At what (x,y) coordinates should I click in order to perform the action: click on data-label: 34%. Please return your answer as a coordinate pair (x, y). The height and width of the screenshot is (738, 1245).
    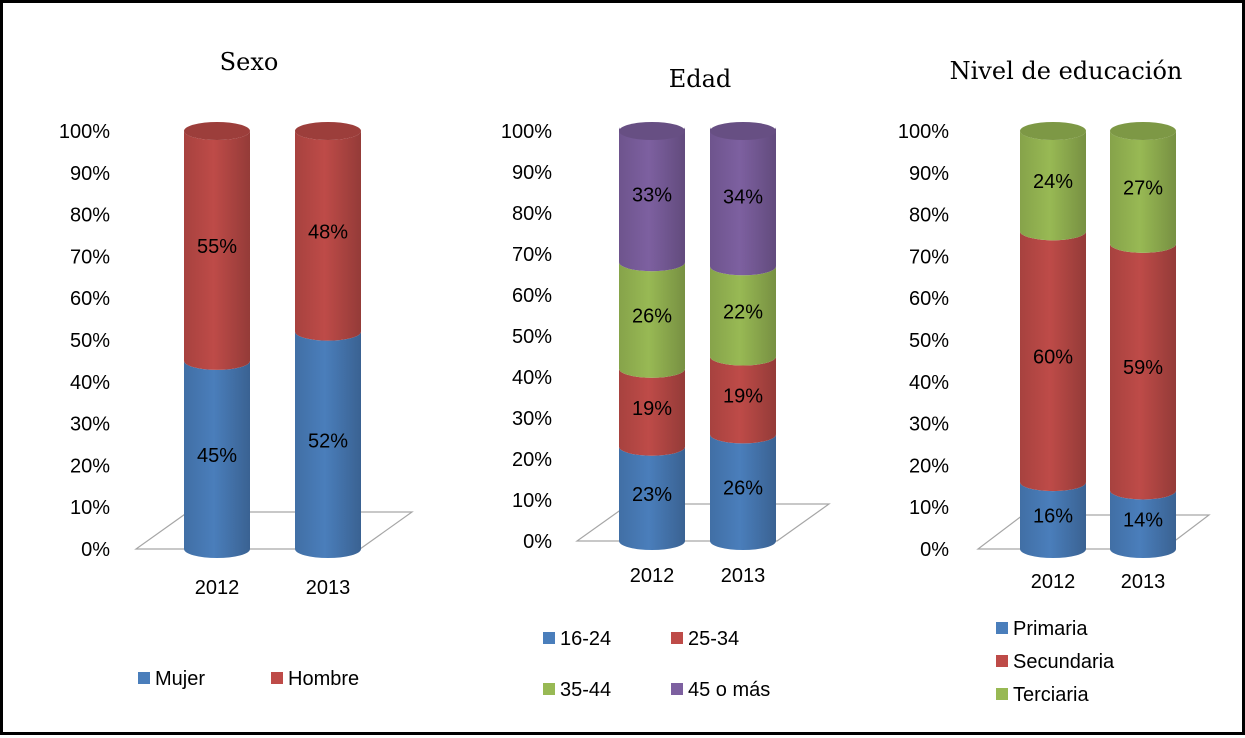
    Looking at the image, I should click on (743, 198).